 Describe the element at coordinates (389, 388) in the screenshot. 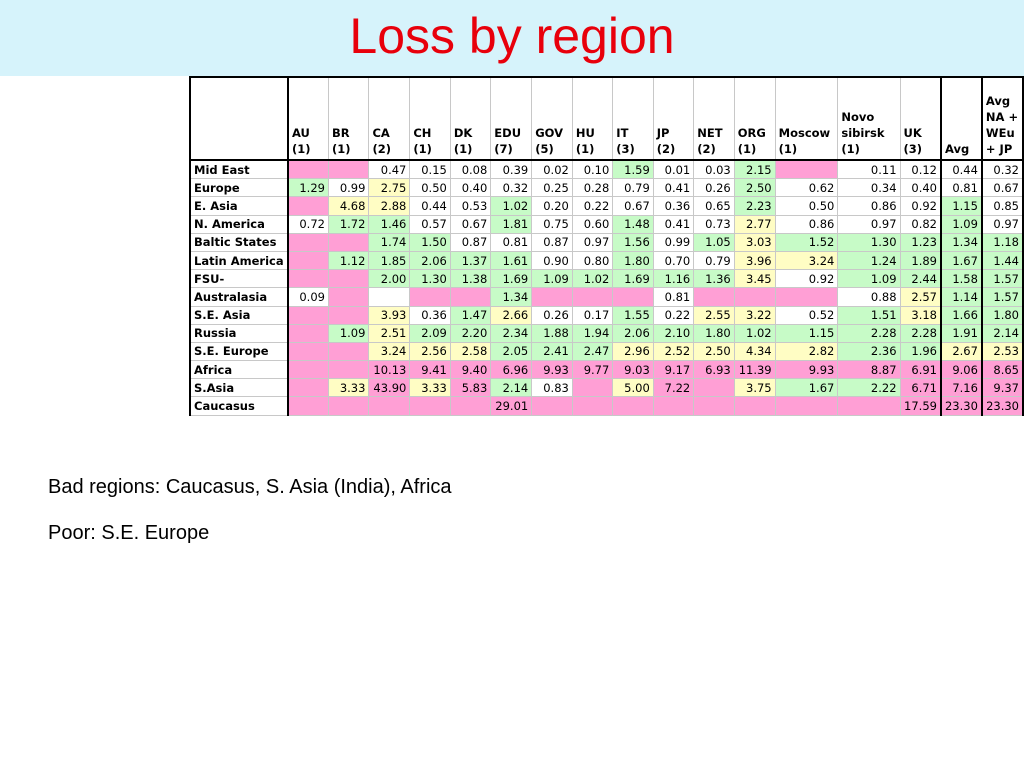

I see `table-cell: 43.90` at that location.